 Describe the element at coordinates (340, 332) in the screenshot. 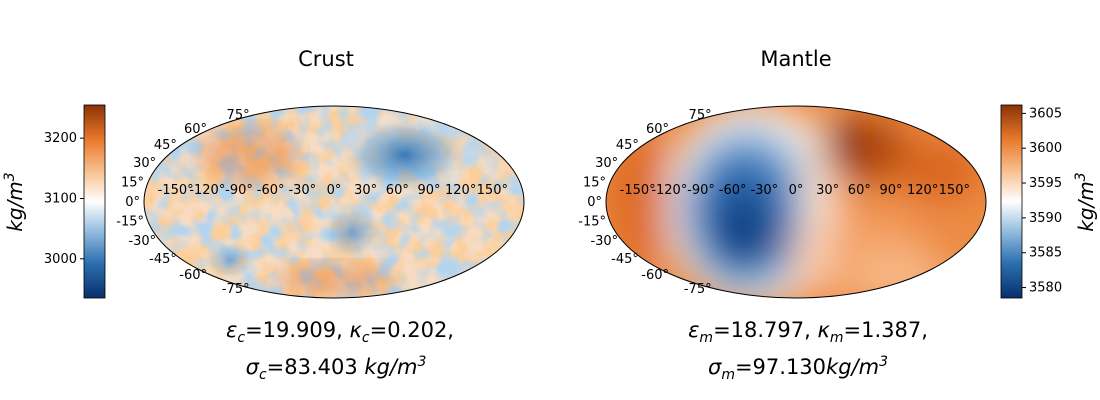

I see `crust-stats-line-1: εc=19.909, κc=0.202,` at that location.